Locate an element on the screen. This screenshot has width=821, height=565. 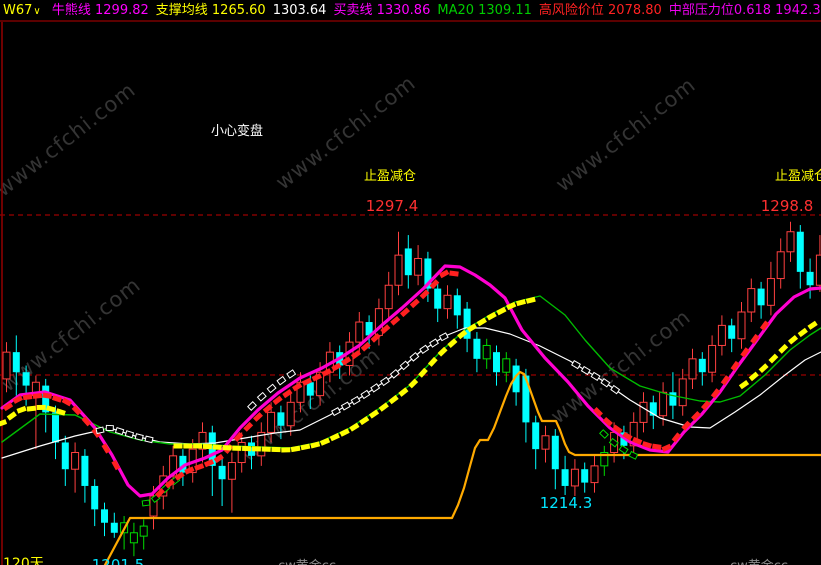
indicator-item: MA20 1309.11 is located at coordinates (484, 10).